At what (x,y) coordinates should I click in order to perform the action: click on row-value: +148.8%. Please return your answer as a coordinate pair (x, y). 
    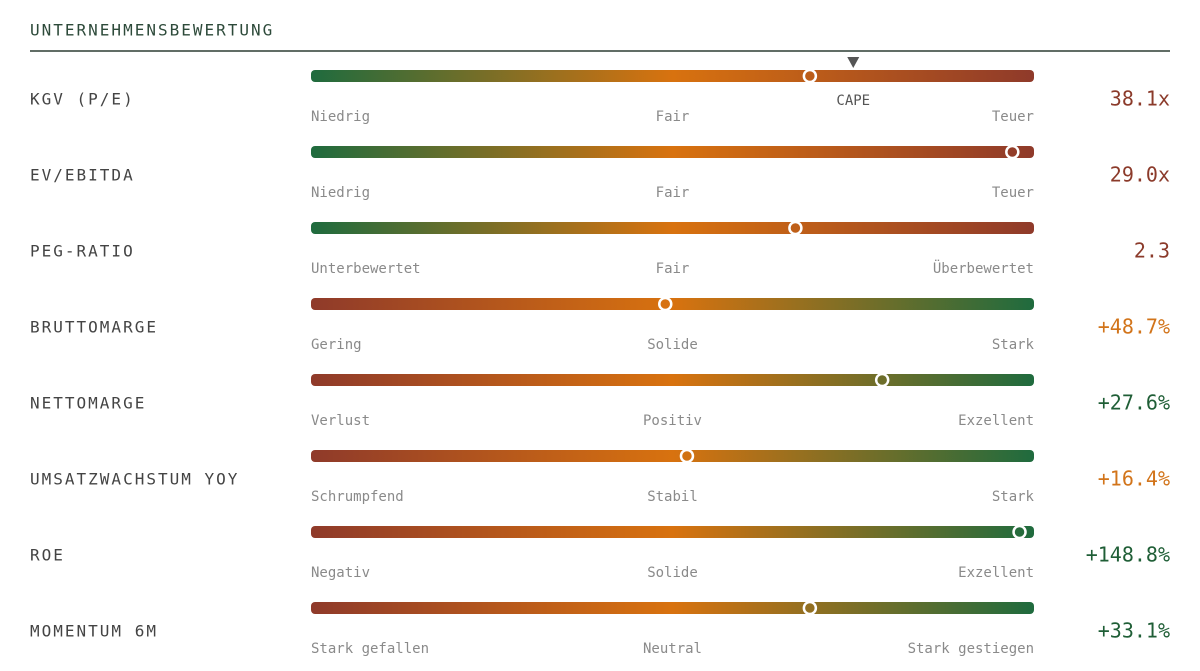
    Looking at the image, I should click on (1128, 555).